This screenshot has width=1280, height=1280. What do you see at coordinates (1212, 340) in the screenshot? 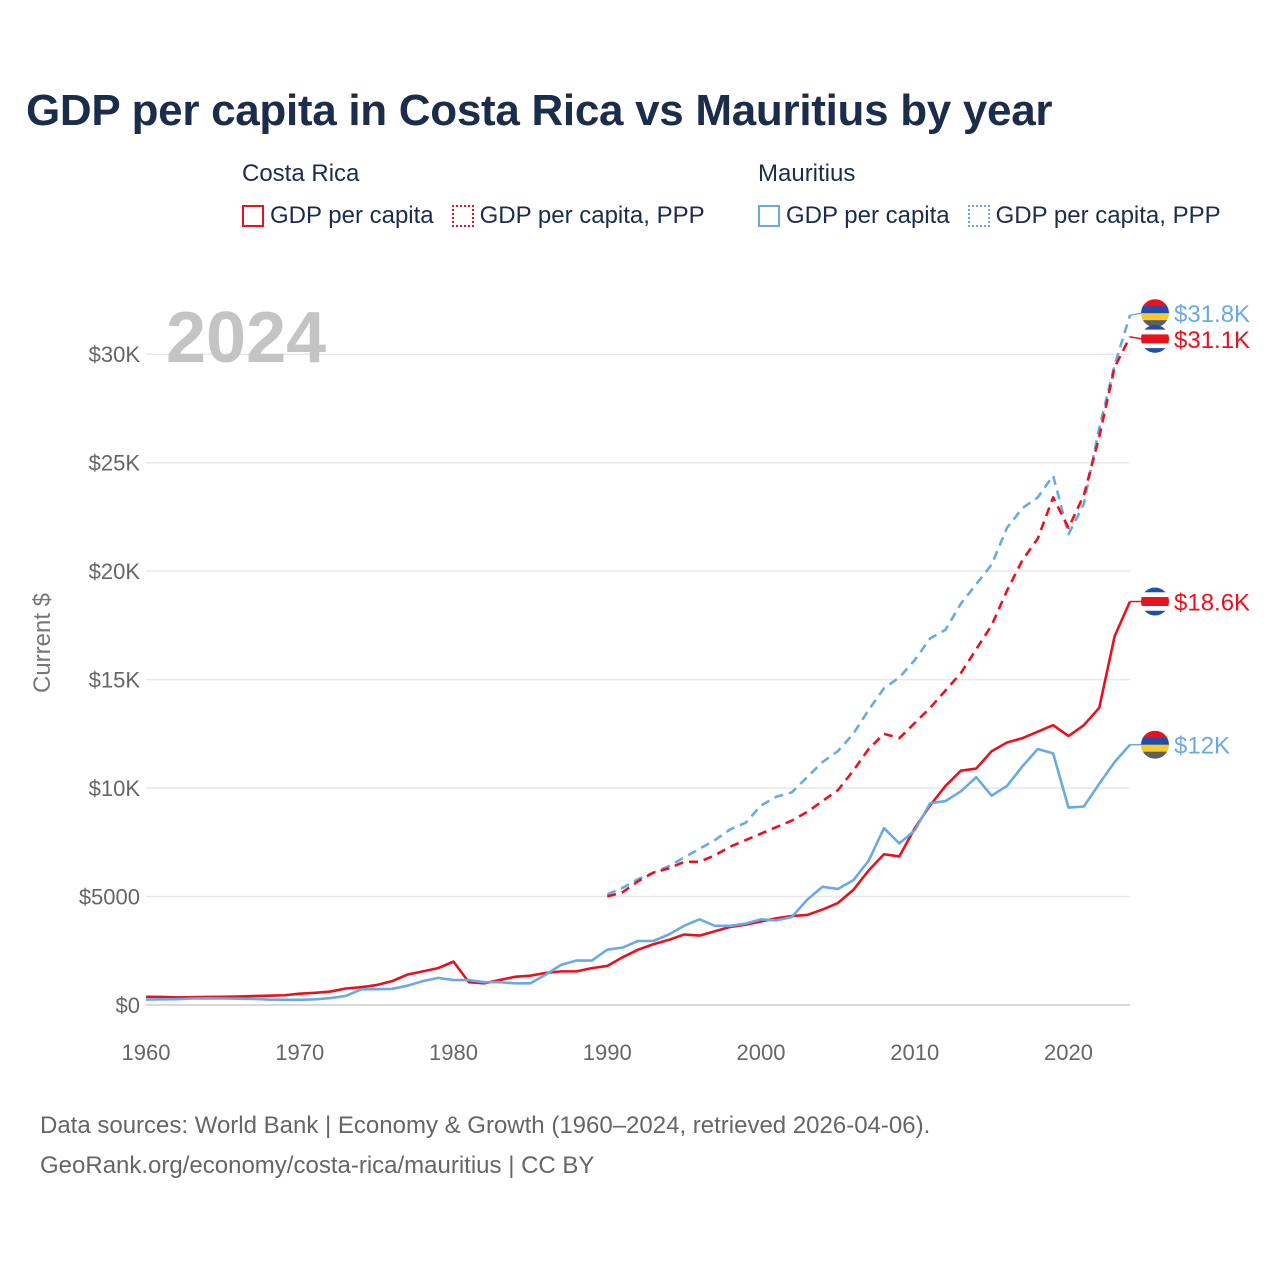
I see `end-value-label: $31.1K` at bounding box center [1212, 340].